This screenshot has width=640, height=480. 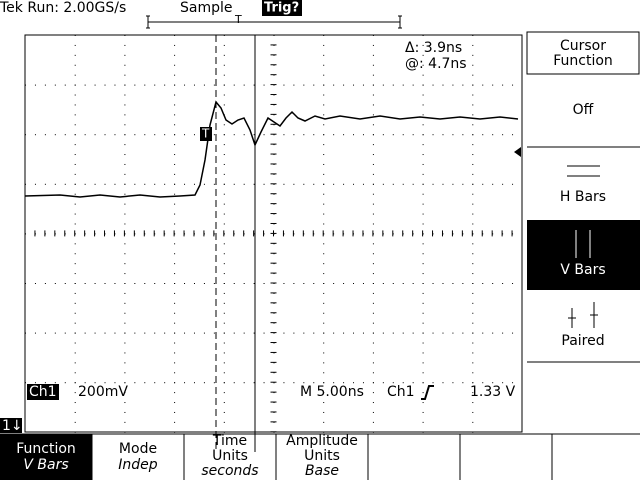 I want to click on menu-label: V Bars, so click(x=582, y=270).